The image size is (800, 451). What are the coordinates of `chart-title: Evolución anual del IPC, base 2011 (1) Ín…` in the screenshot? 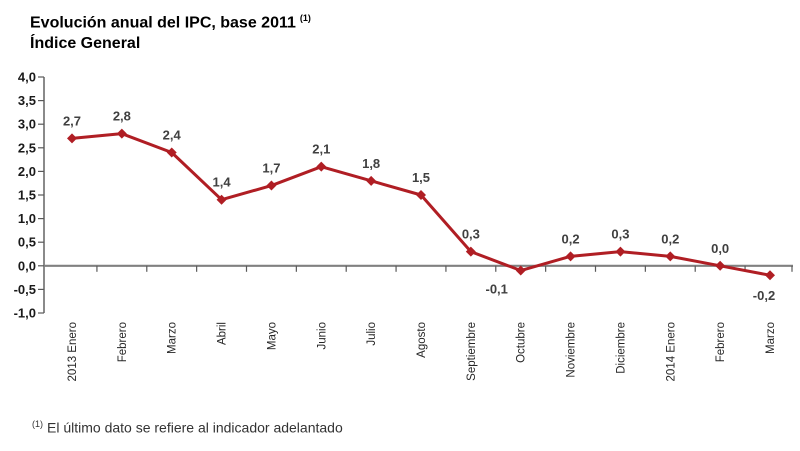 It's located at (170, 31).